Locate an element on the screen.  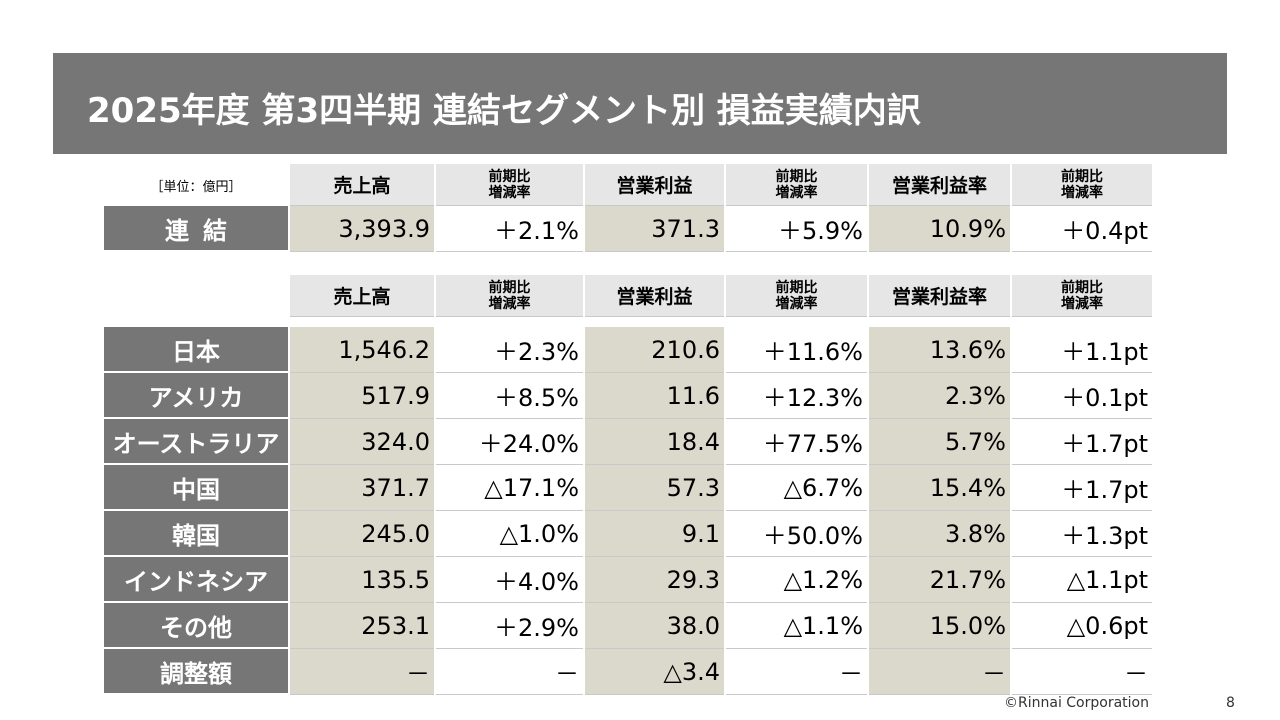
cell-sales: 135.5 is located at coordinates (362, 580).